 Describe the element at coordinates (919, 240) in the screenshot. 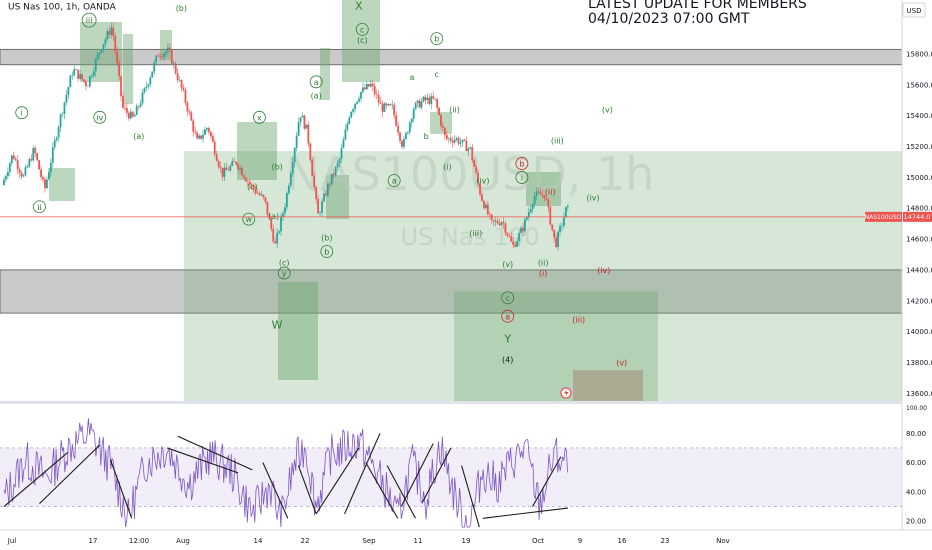

I see `price-tick-label: 14600.0` at that location.